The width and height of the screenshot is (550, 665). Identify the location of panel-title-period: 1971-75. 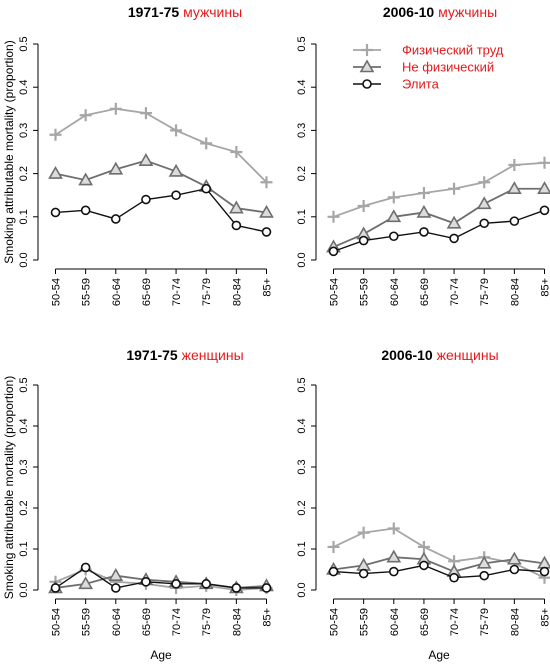
(153, 355).